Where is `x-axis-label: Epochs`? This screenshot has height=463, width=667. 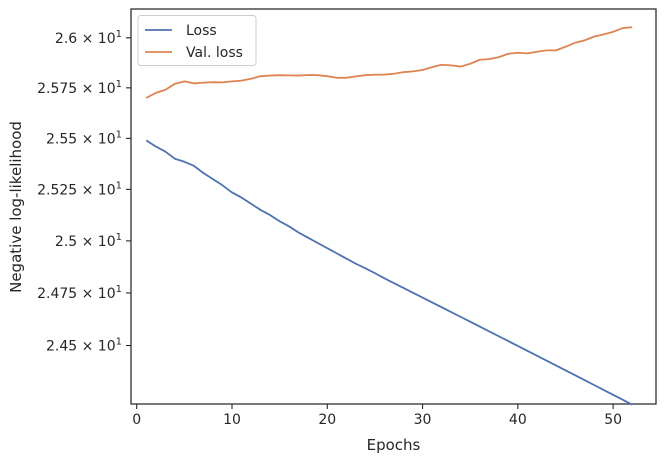 x-axis-label: Epochs is located at coordinates (394, 445).